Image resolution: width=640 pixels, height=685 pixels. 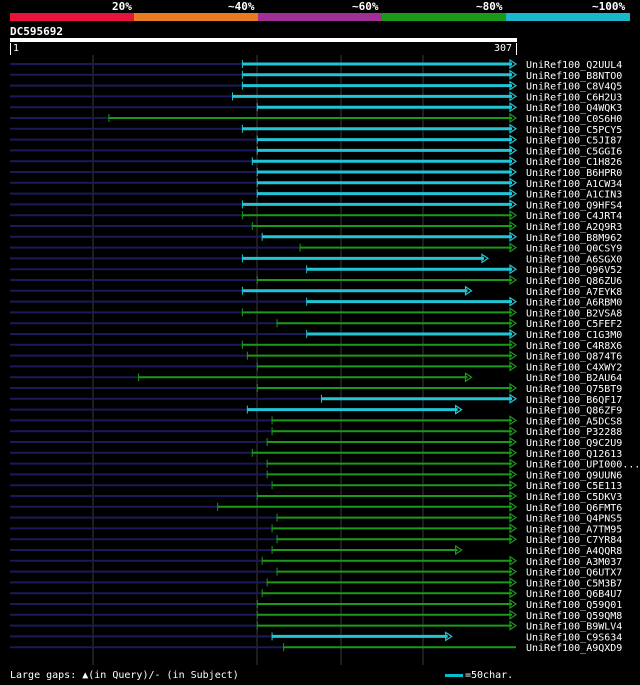 What do you see at coordinates (574, 173) in the screenshot?
I see `hit-label: UniRef100_B6HPR0` at bounding box center [574, 173].